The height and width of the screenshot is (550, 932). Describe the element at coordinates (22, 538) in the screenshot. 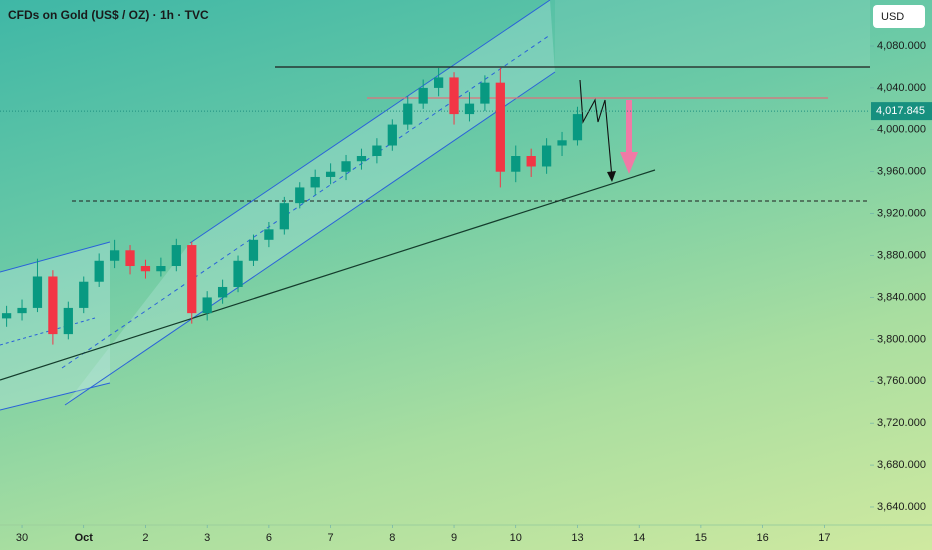

I see `x-tick-label: 30` at that location.